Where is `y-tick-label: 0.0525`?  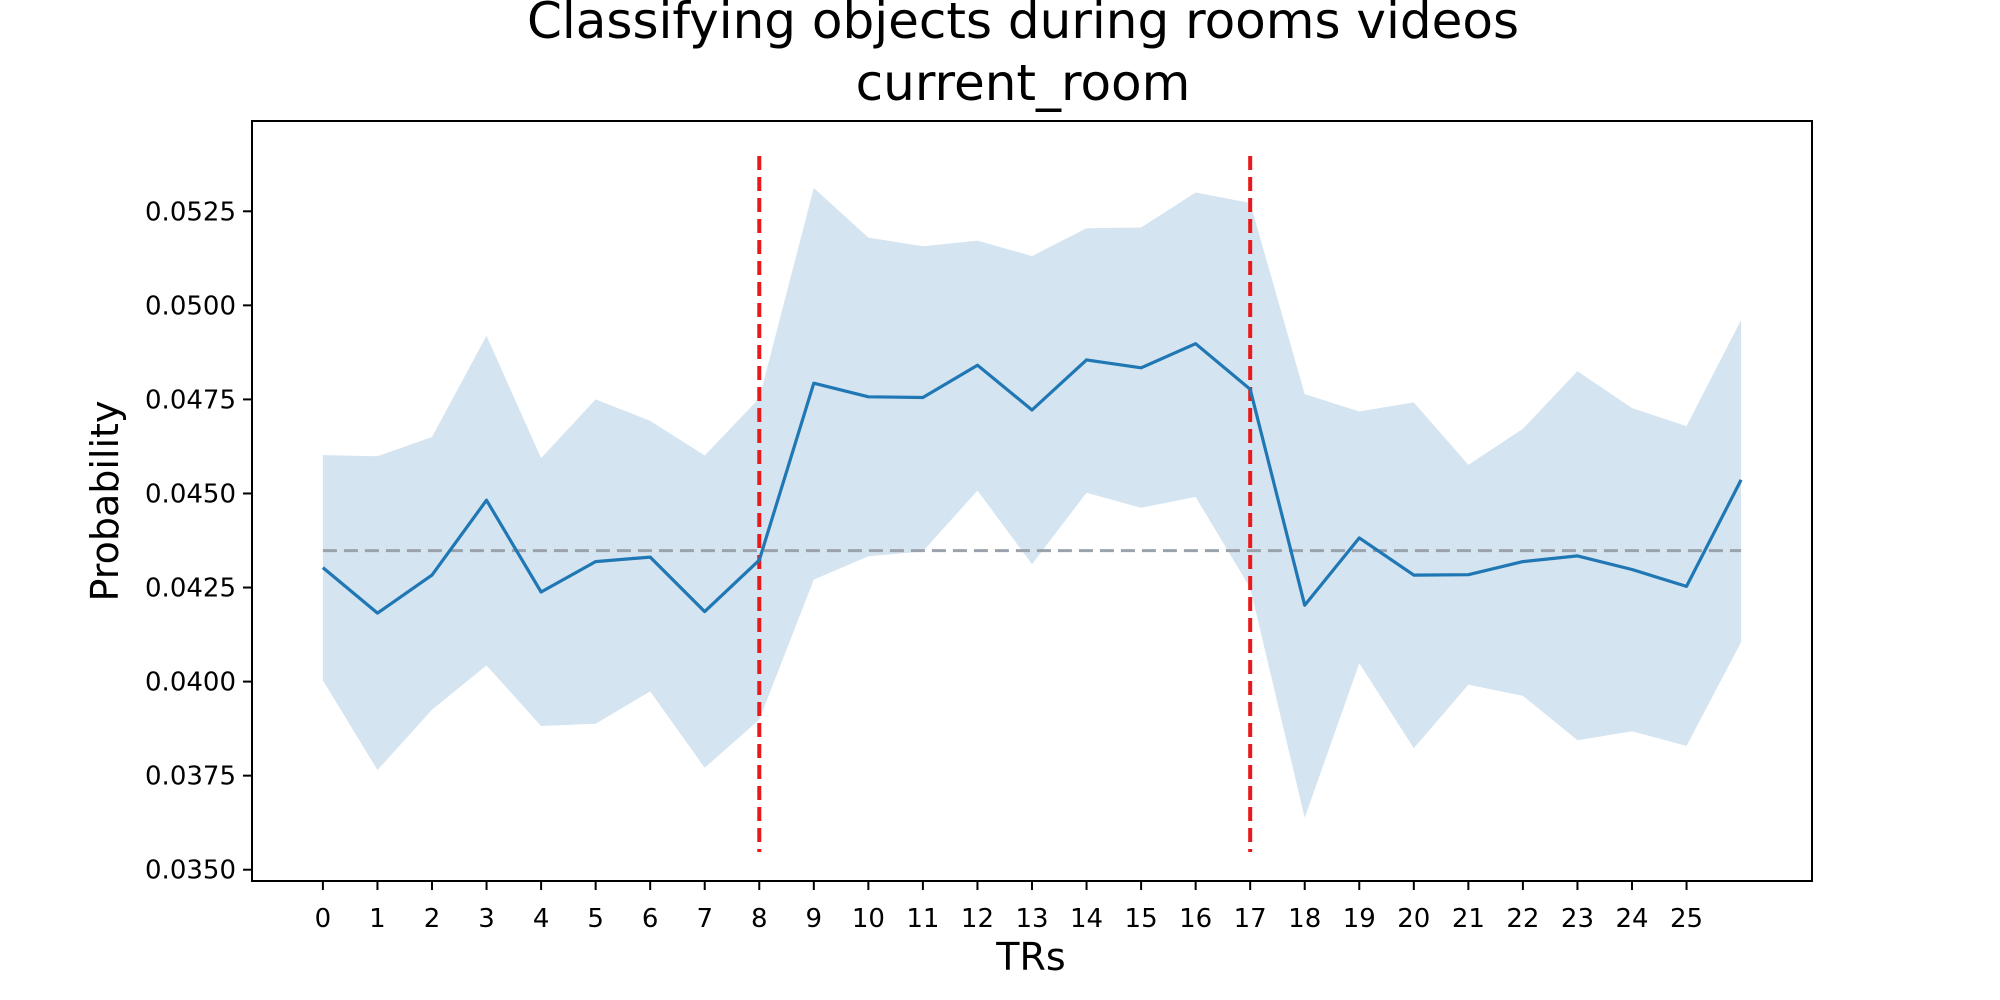 y-tick-label: 0.0525 is located at coordinates (190, 212).